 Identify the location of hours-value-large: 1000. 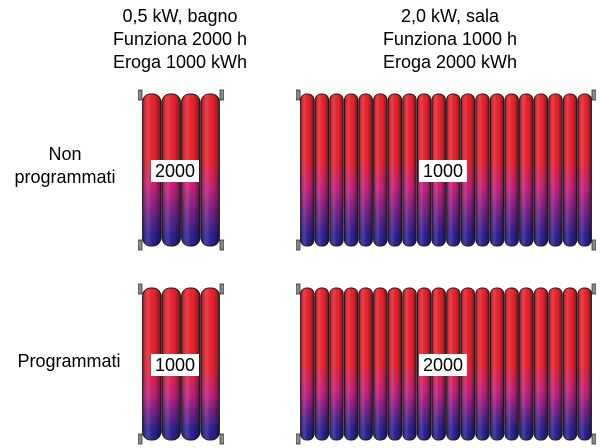
(443, 171).